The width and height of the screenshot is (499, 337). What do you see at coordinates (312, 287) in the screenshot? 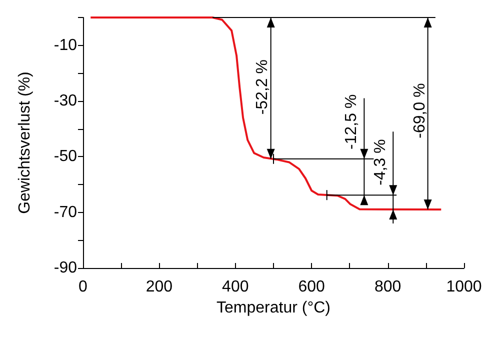
I see `x-tick-label: 600` at bounding box center [312, 287].